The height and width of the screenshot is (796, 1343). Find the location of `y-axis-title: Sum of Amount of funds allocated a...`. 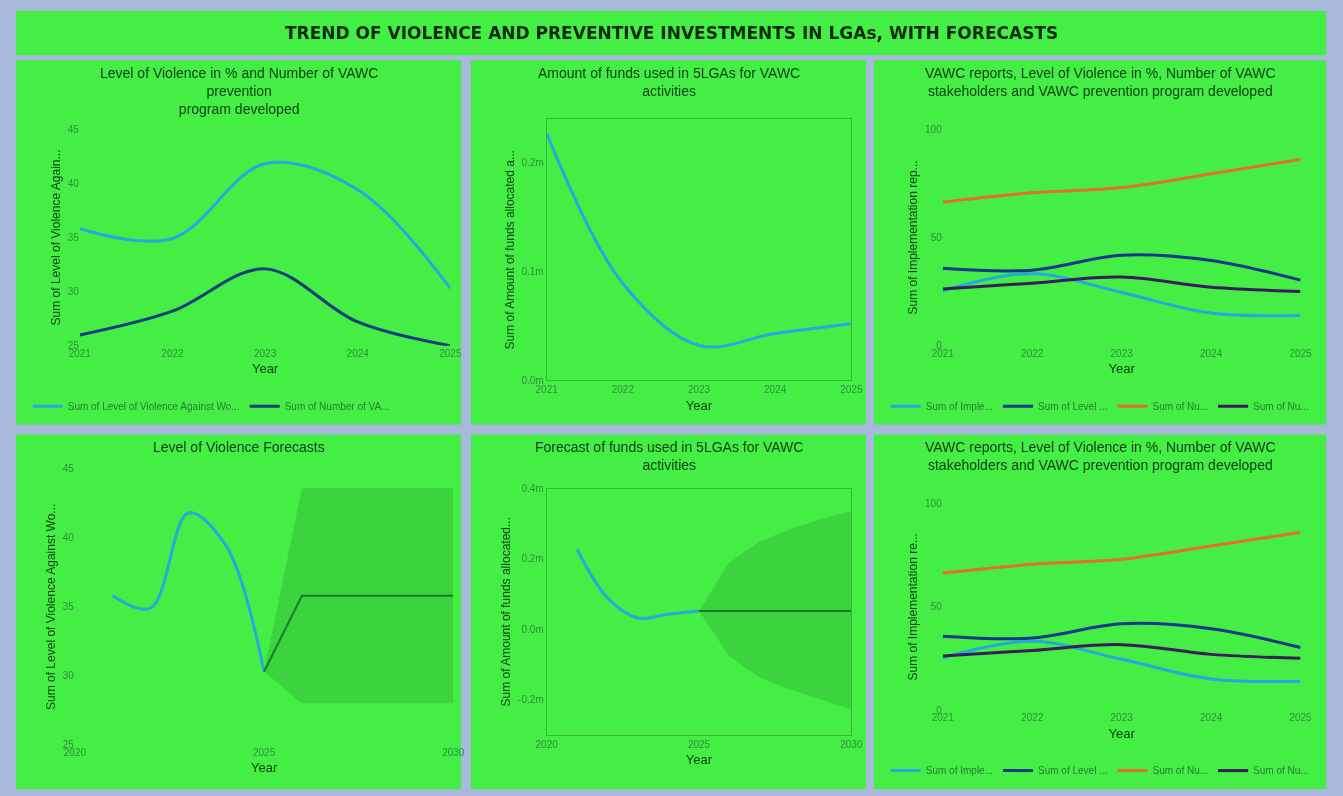

y-axis-title: Sum of Amount of funds allocated a... is located at coordinates (509, 250).